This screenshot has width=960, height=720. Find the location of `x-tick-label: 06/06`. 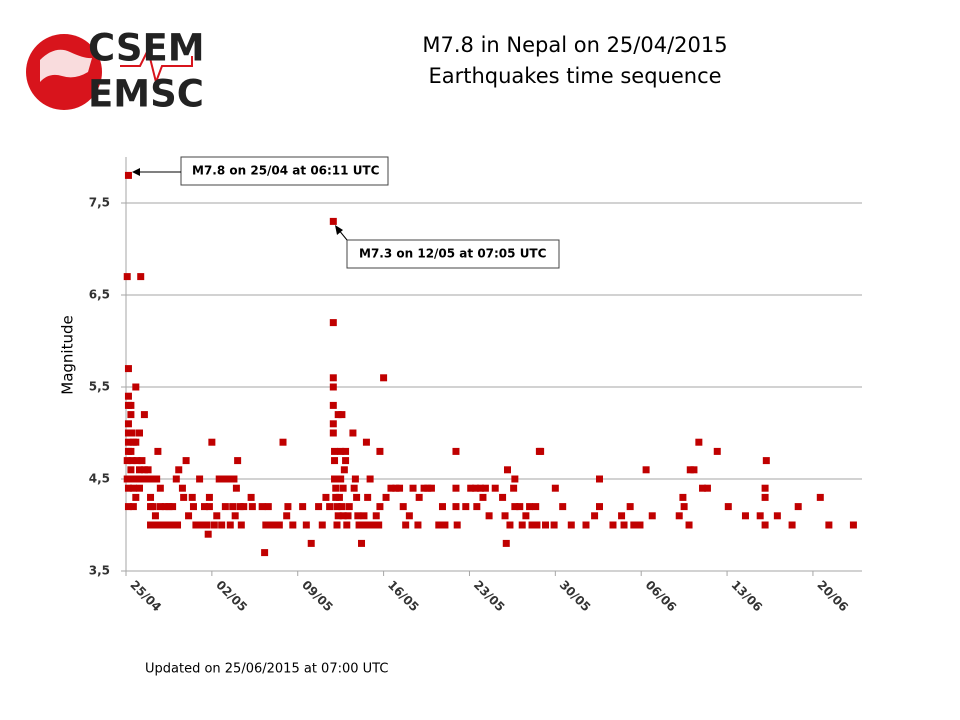

x-tick-label: 06/06 is located at coordinates (661, 596).